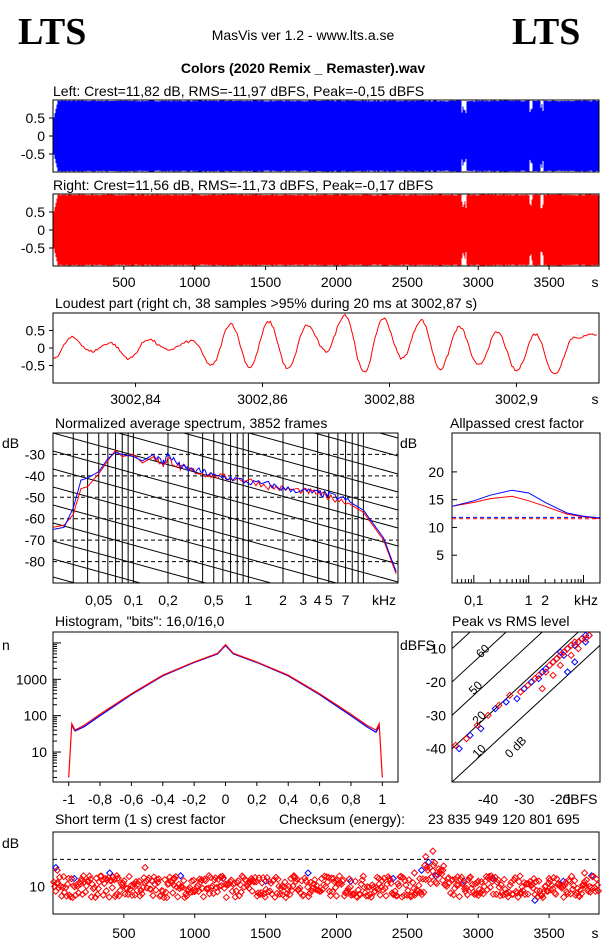  Describe the element at coordinates (68, 799) in the screenshot. I see `histogram-xtick-label: -1` at that location.